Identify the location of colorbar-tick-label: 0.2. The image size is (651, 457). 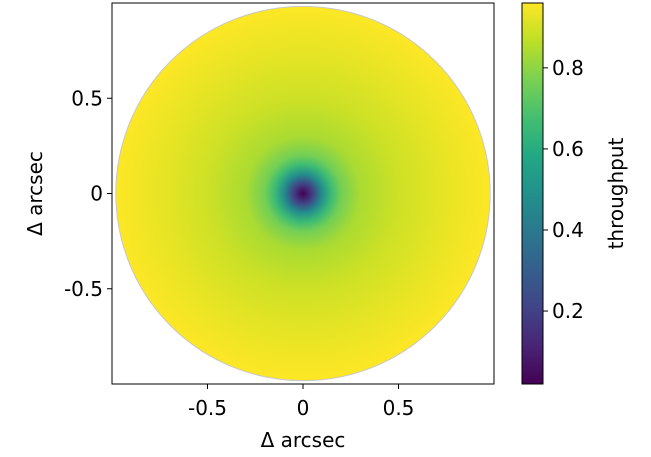
(568, 311).